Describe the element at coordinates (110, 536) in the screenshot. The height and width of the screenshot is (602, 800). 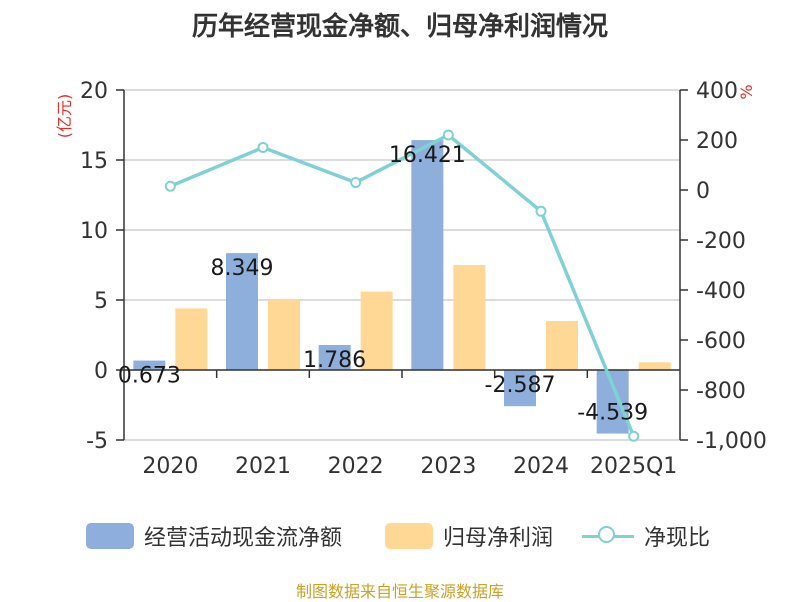
I see `legend-swatch-cash` at that location.